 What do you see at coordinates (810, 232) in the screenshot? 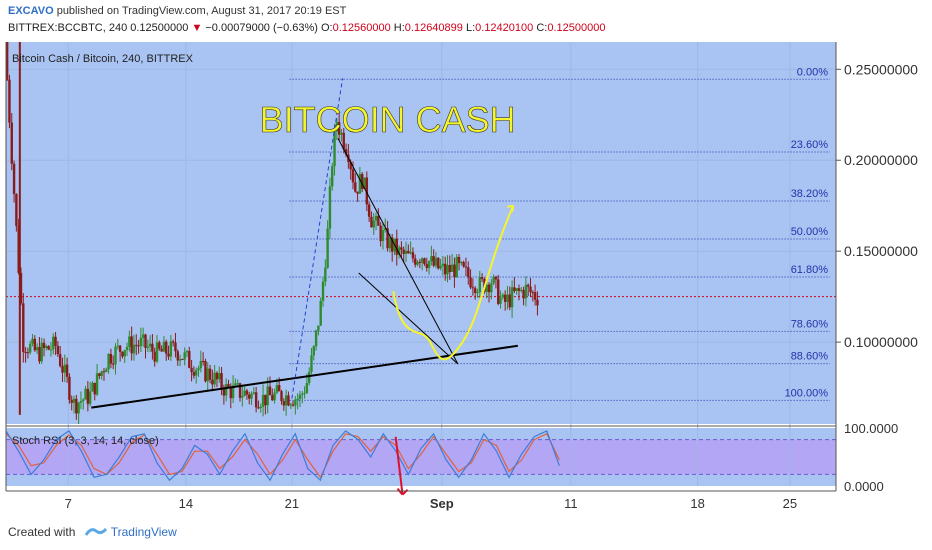
I see `fib-level-label: 50.00%` at bounding box center [810, 232].